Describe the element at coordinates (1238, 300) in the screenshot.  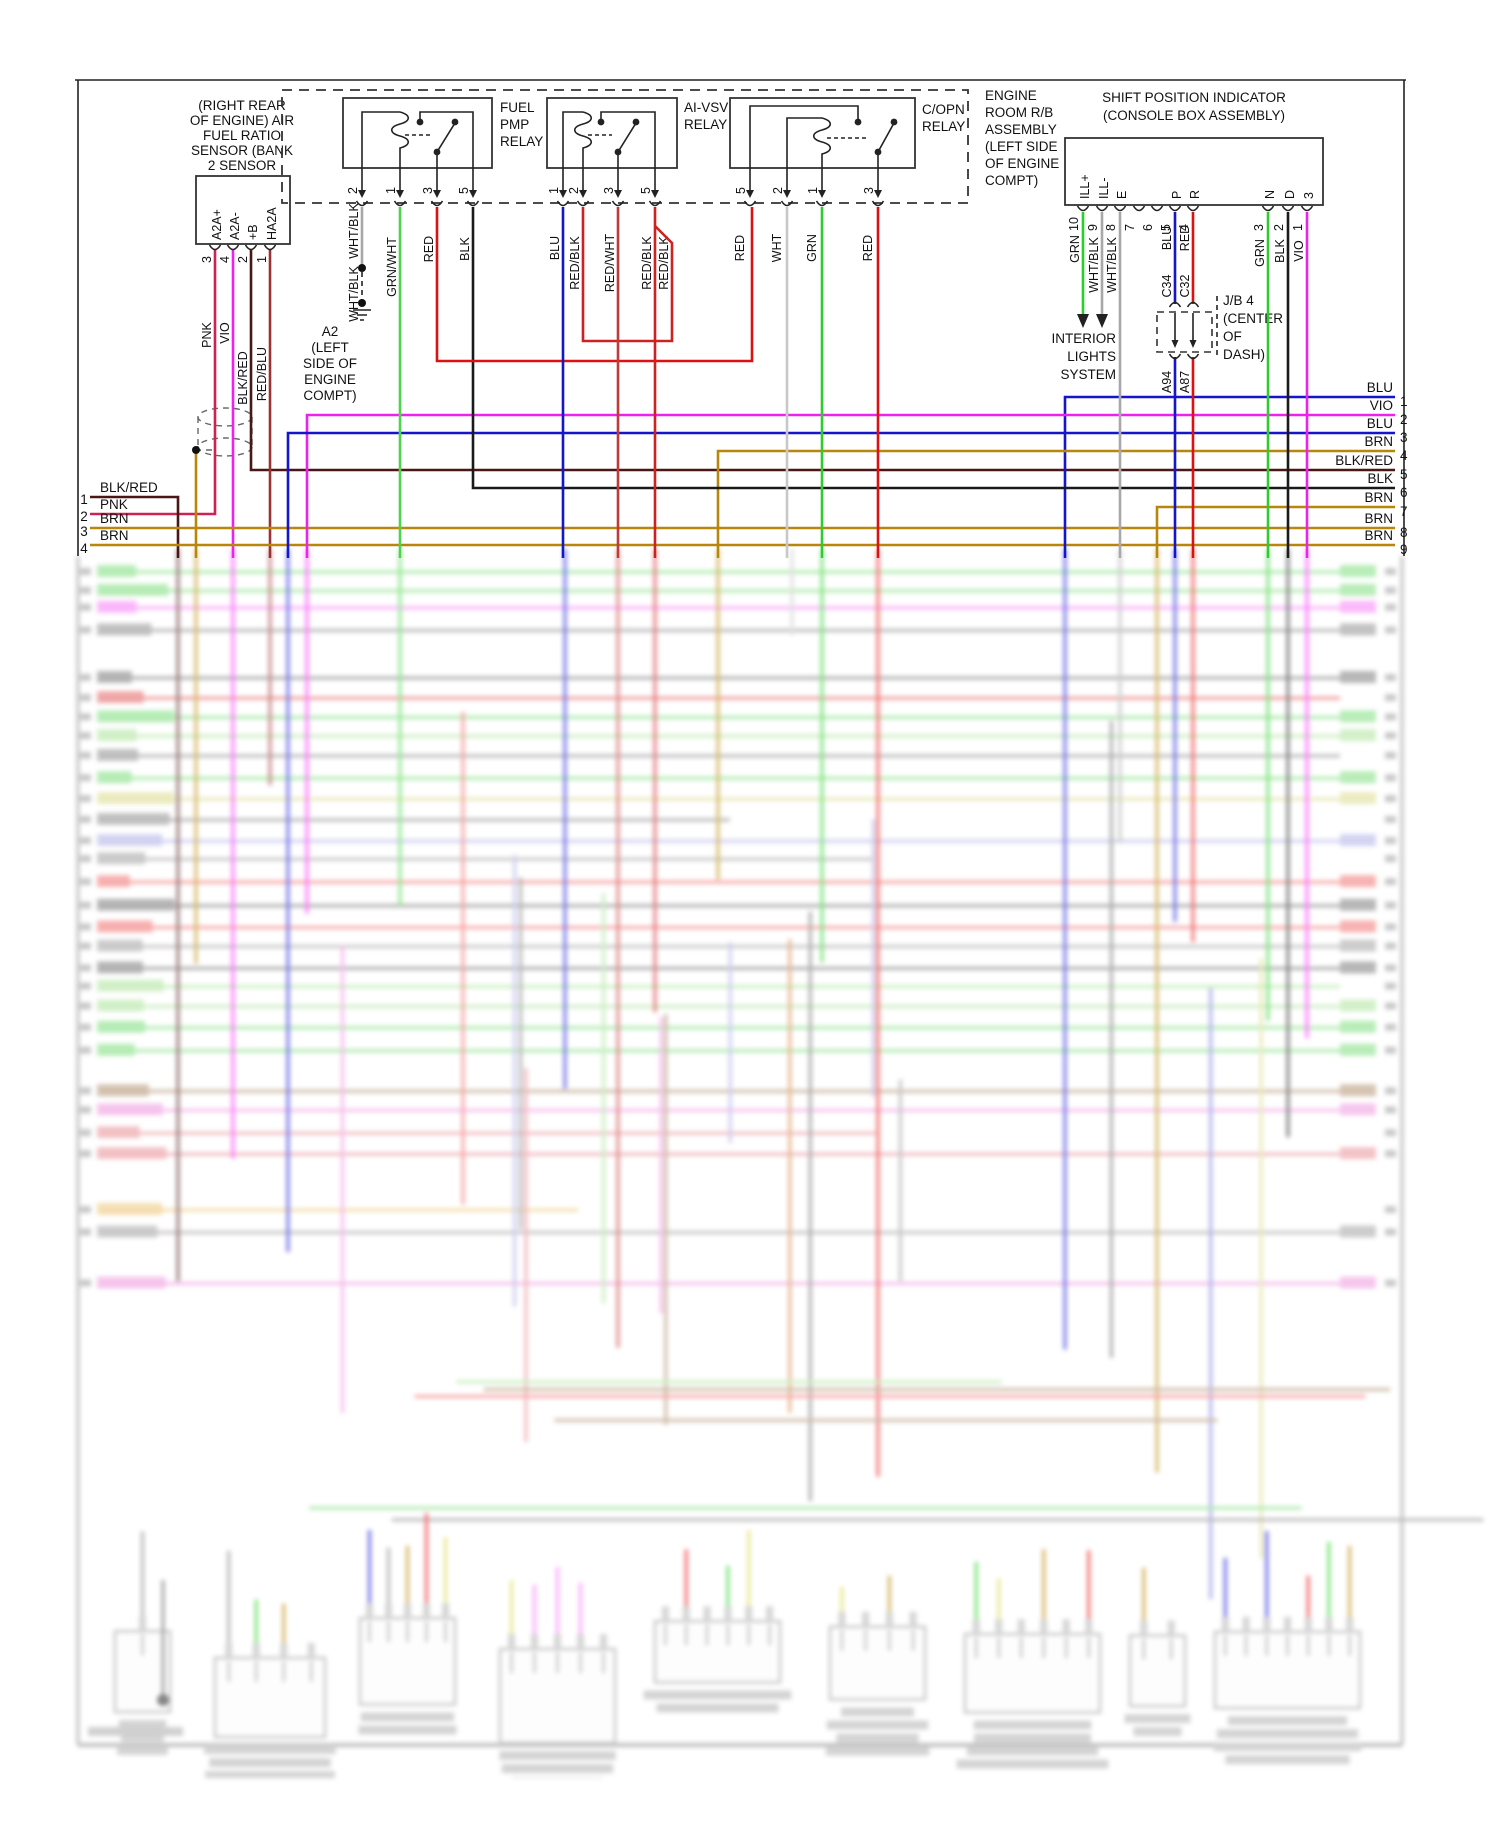
I see `jb4-label: J/B 4` at that location.